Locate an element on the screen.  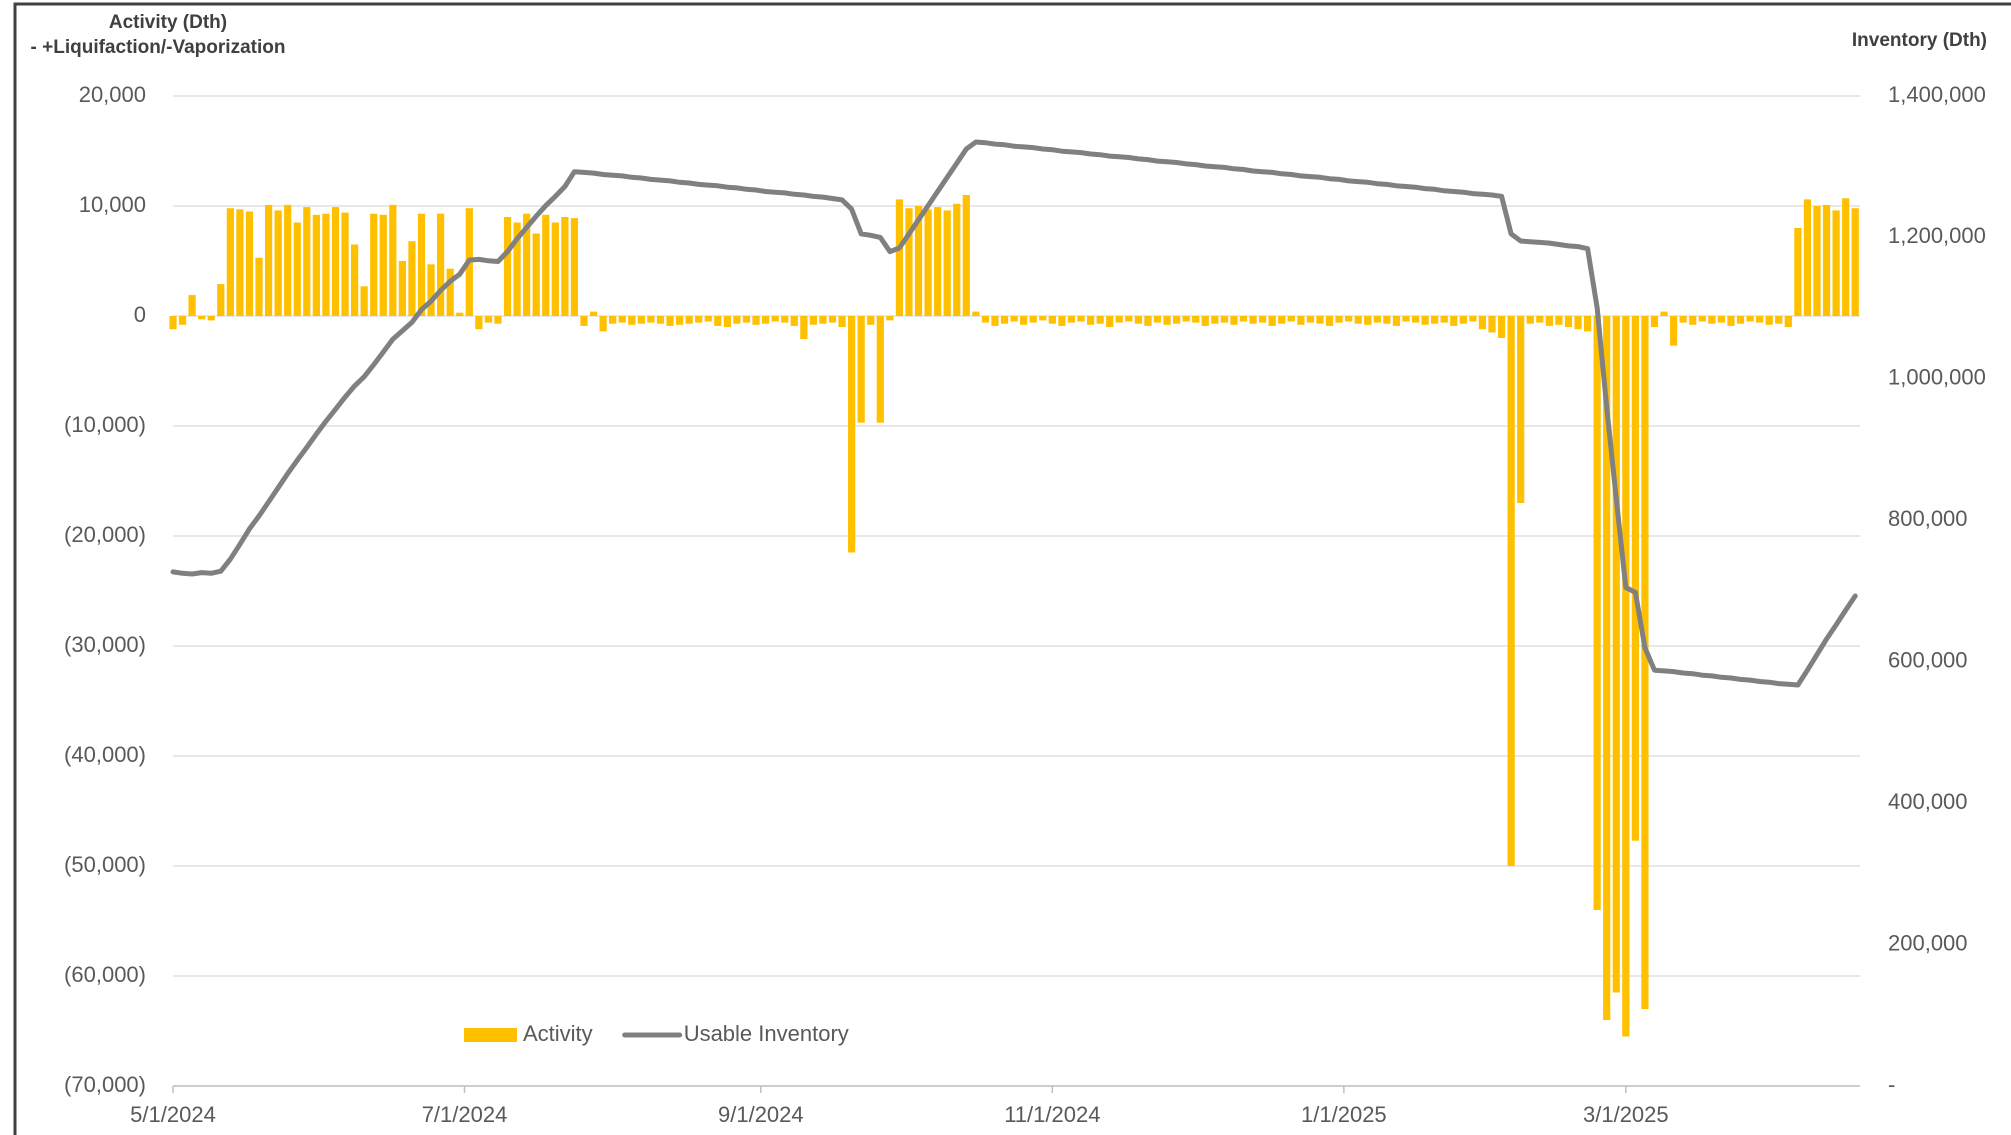
y-tick-label: 20,000 is located at coordinates (112, 94).